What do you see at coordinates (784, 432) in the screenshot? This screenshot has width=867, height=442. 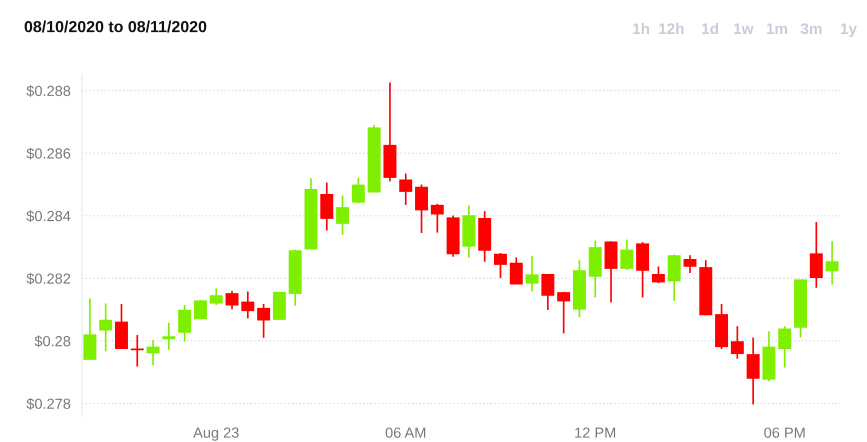 I see `x-tick-label: 06 PM` at bounding box center [784, 432].